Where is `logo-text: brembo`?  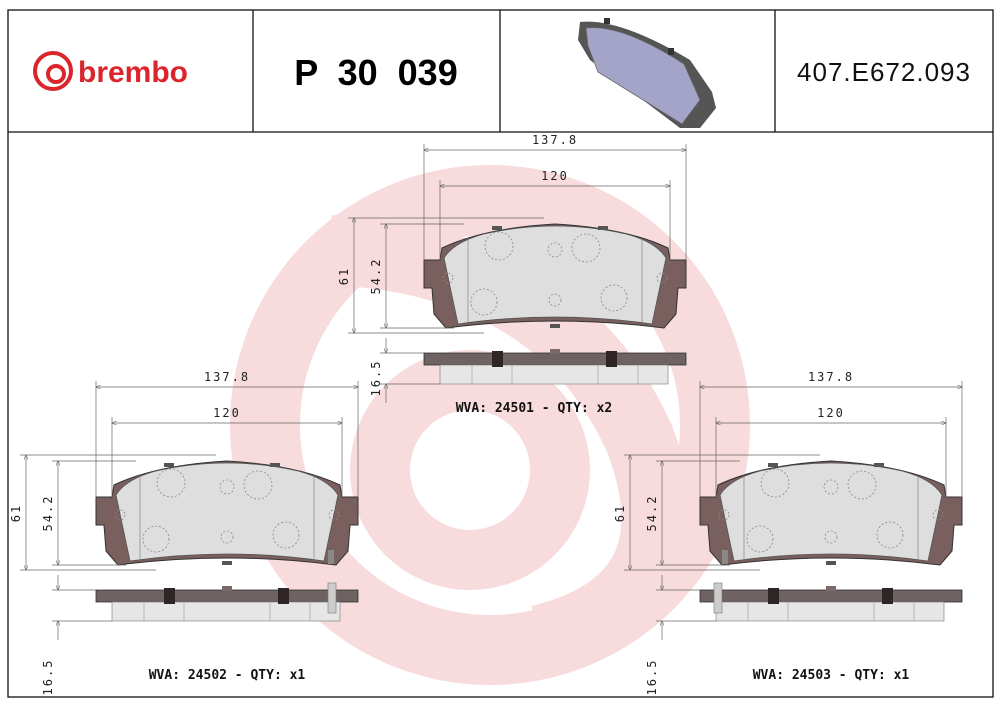
logo-text: brembo is located at coordinates (133, 72).